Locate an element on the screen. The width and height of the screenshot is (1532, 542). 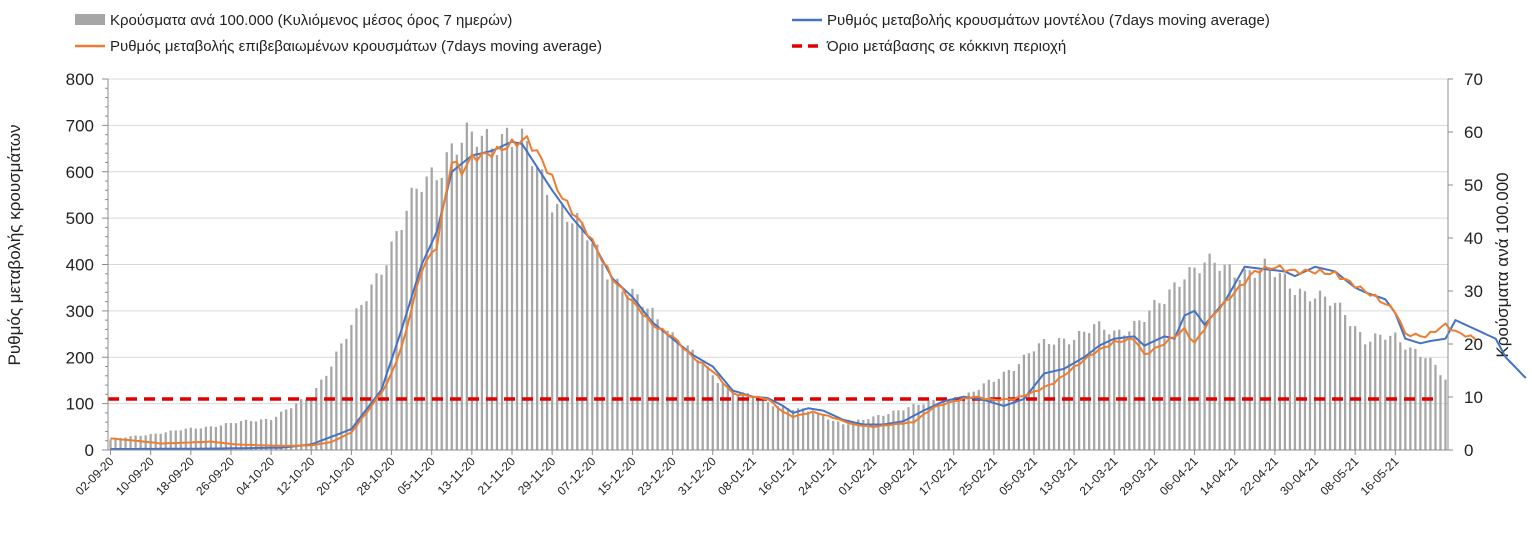
y-axis-right-title: Κρούσματα ανά 100.000 is located at coordinates (1502, 264).